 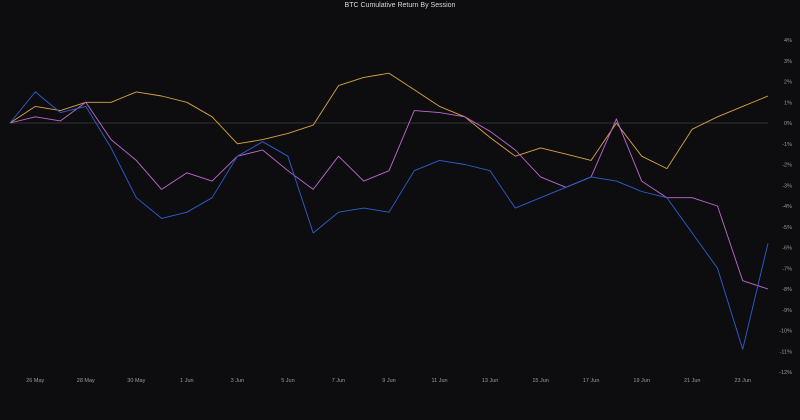 What do you see at coordinates (86, 381) in the screenshot?
I see `x-tick-label: 28 May` at bounding box center [86, 381].